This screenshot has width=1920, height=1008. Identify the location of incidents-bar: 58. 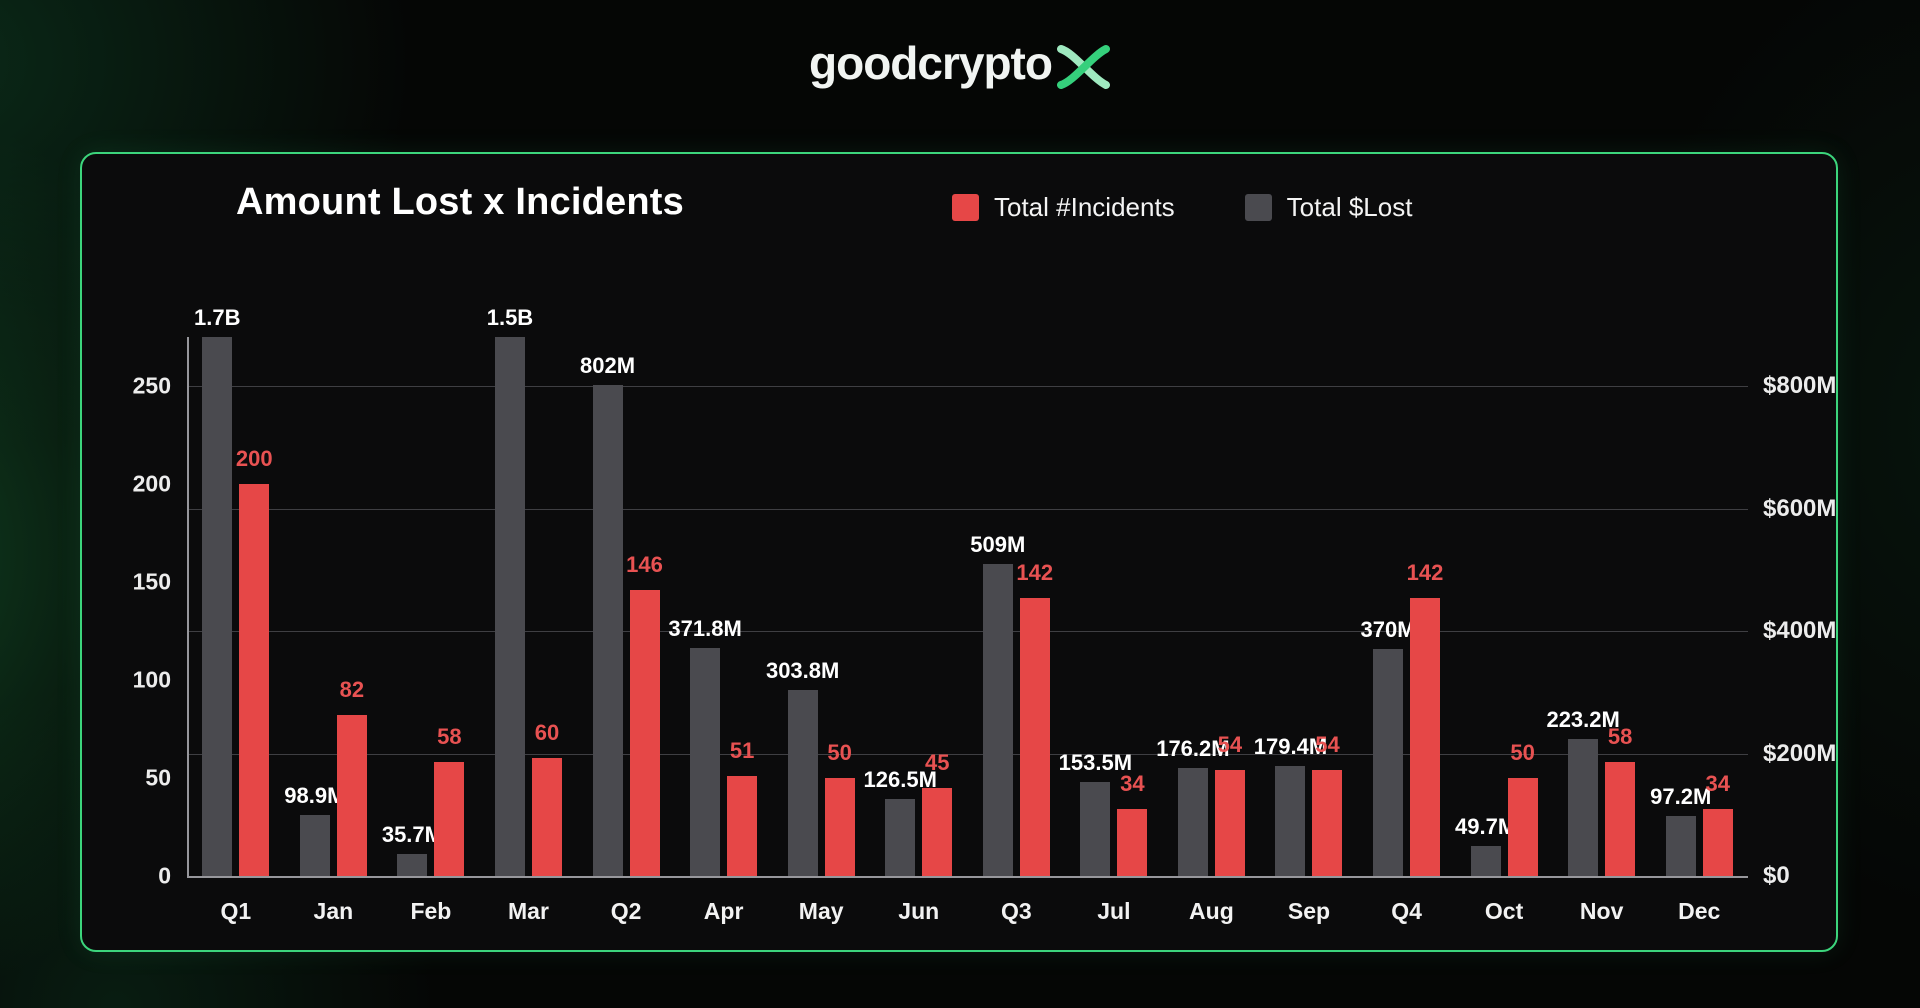
(1620, 800).